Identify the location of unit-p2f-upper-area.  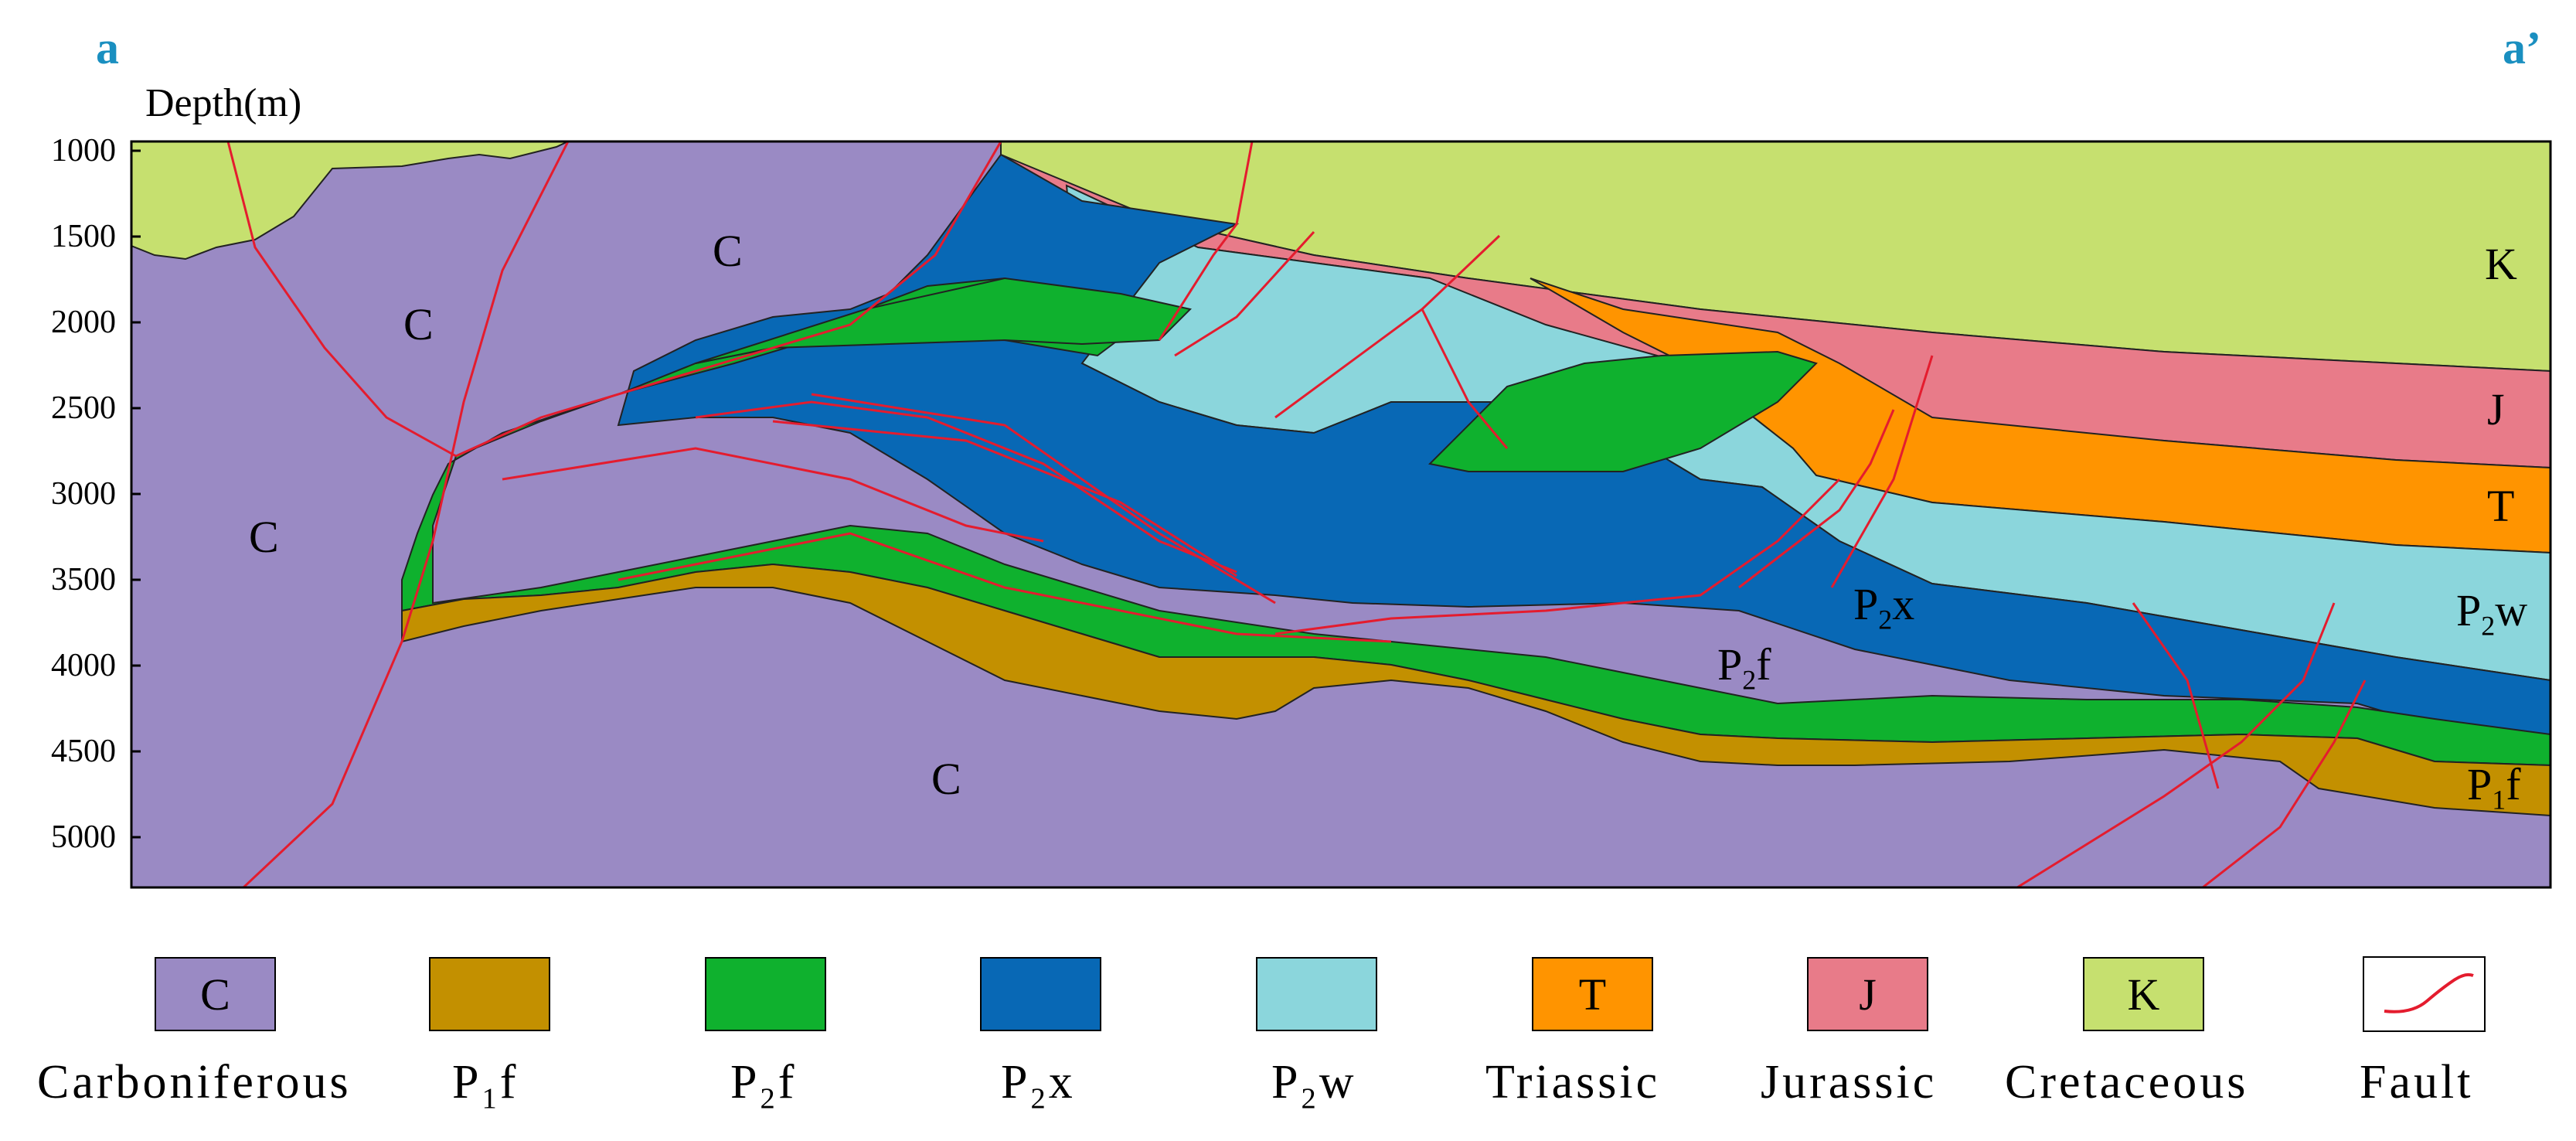
(943, 320).